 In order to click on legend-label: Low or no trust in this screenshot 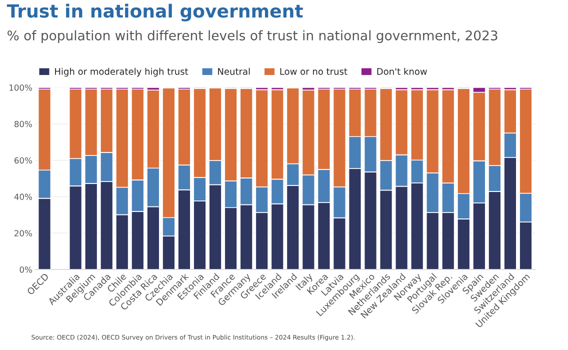, I will do `click(314, 71)`.